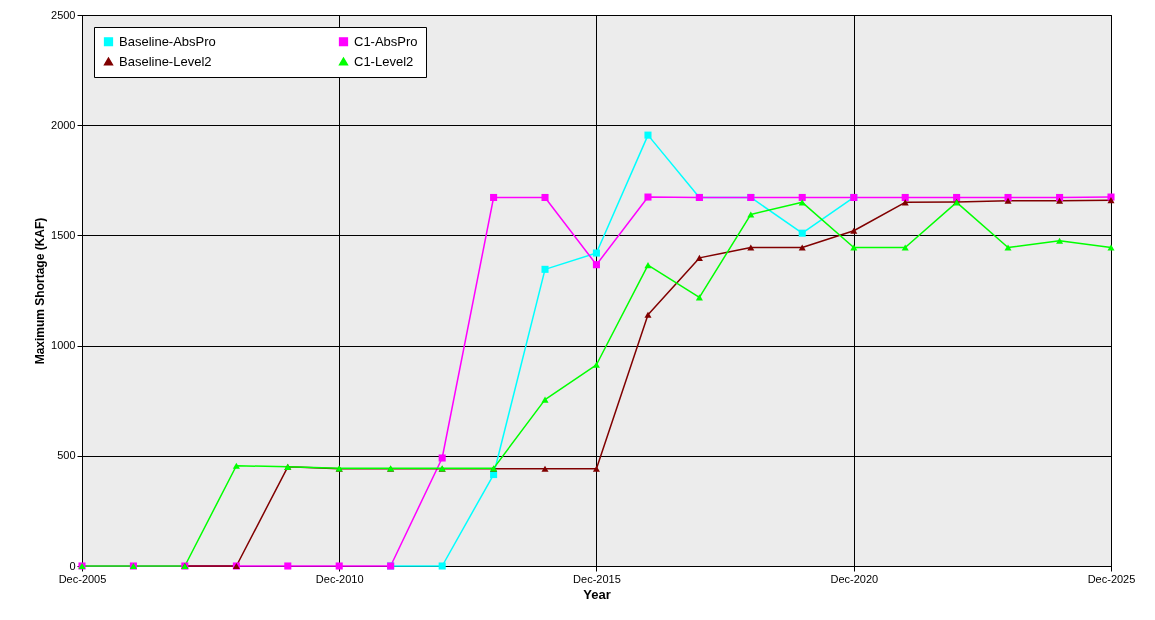 This screenshot has width=1155, height=620. I want to click on x-tick-label: Dec-2015, so click(597, 578).